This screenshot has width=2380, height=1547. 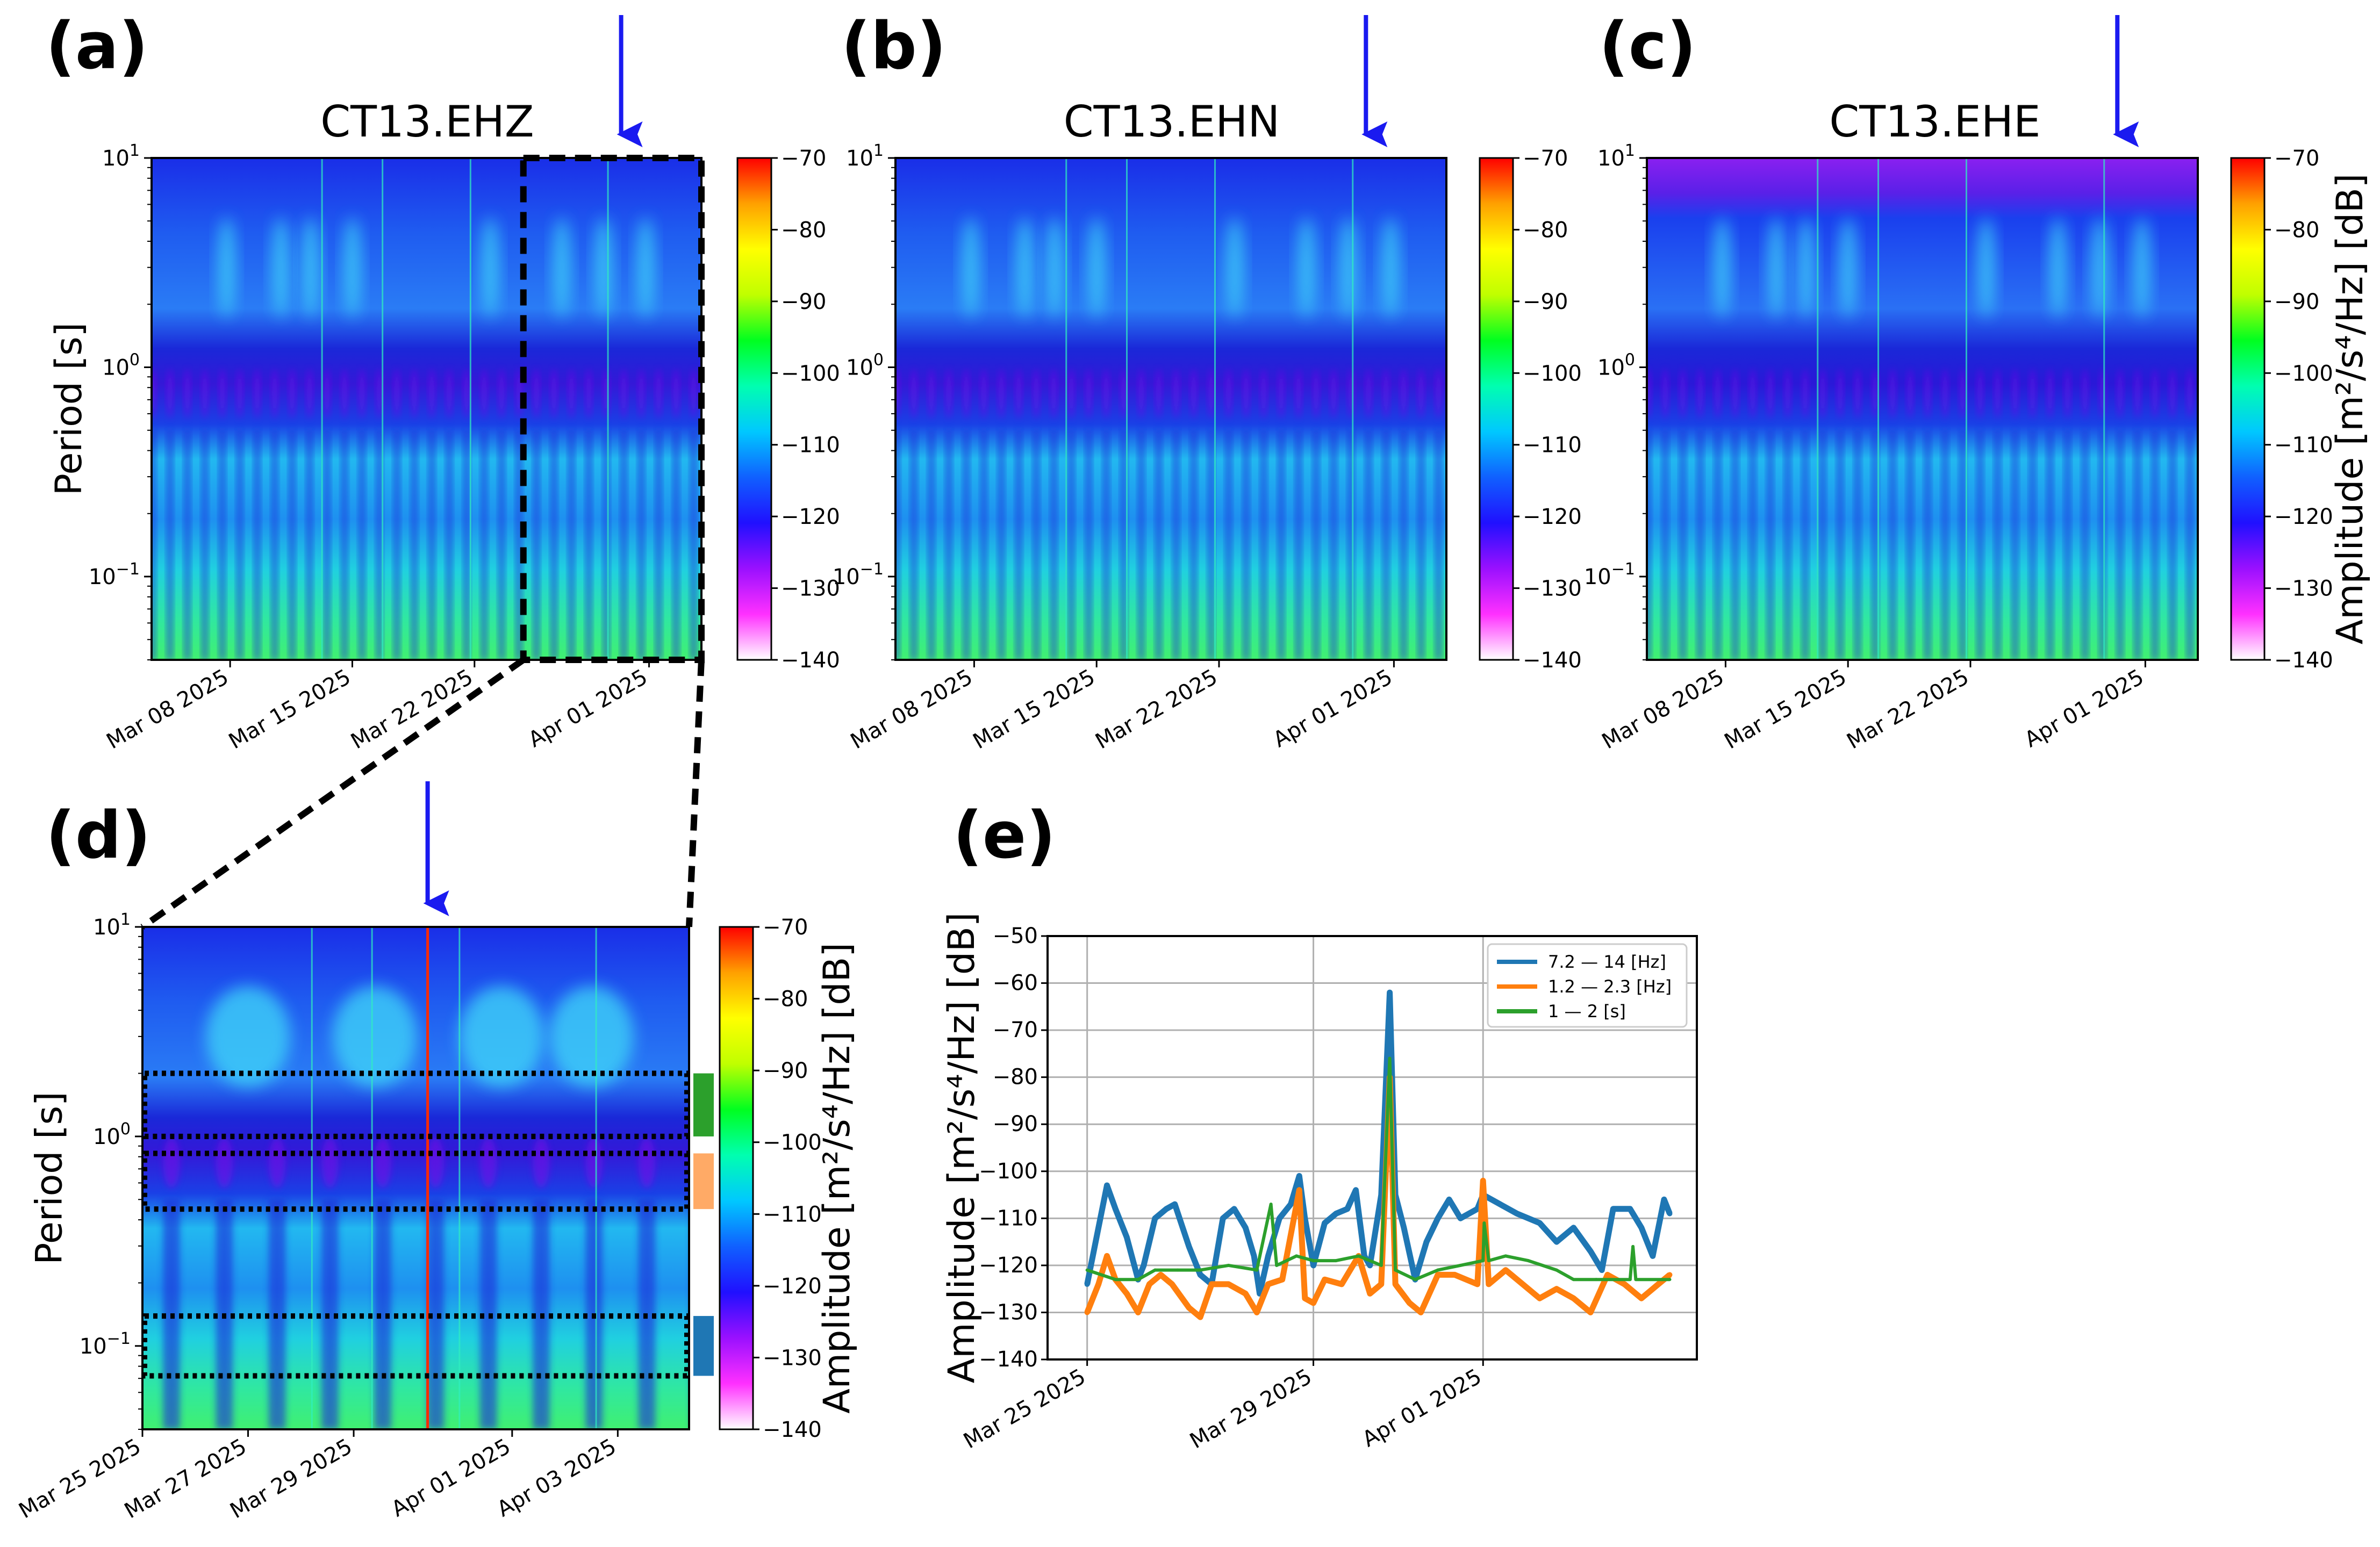 What do you see at coordinates (703, 1104) in the screenshot?
I see `band-color-marker` at bounding box center [703, 1104].